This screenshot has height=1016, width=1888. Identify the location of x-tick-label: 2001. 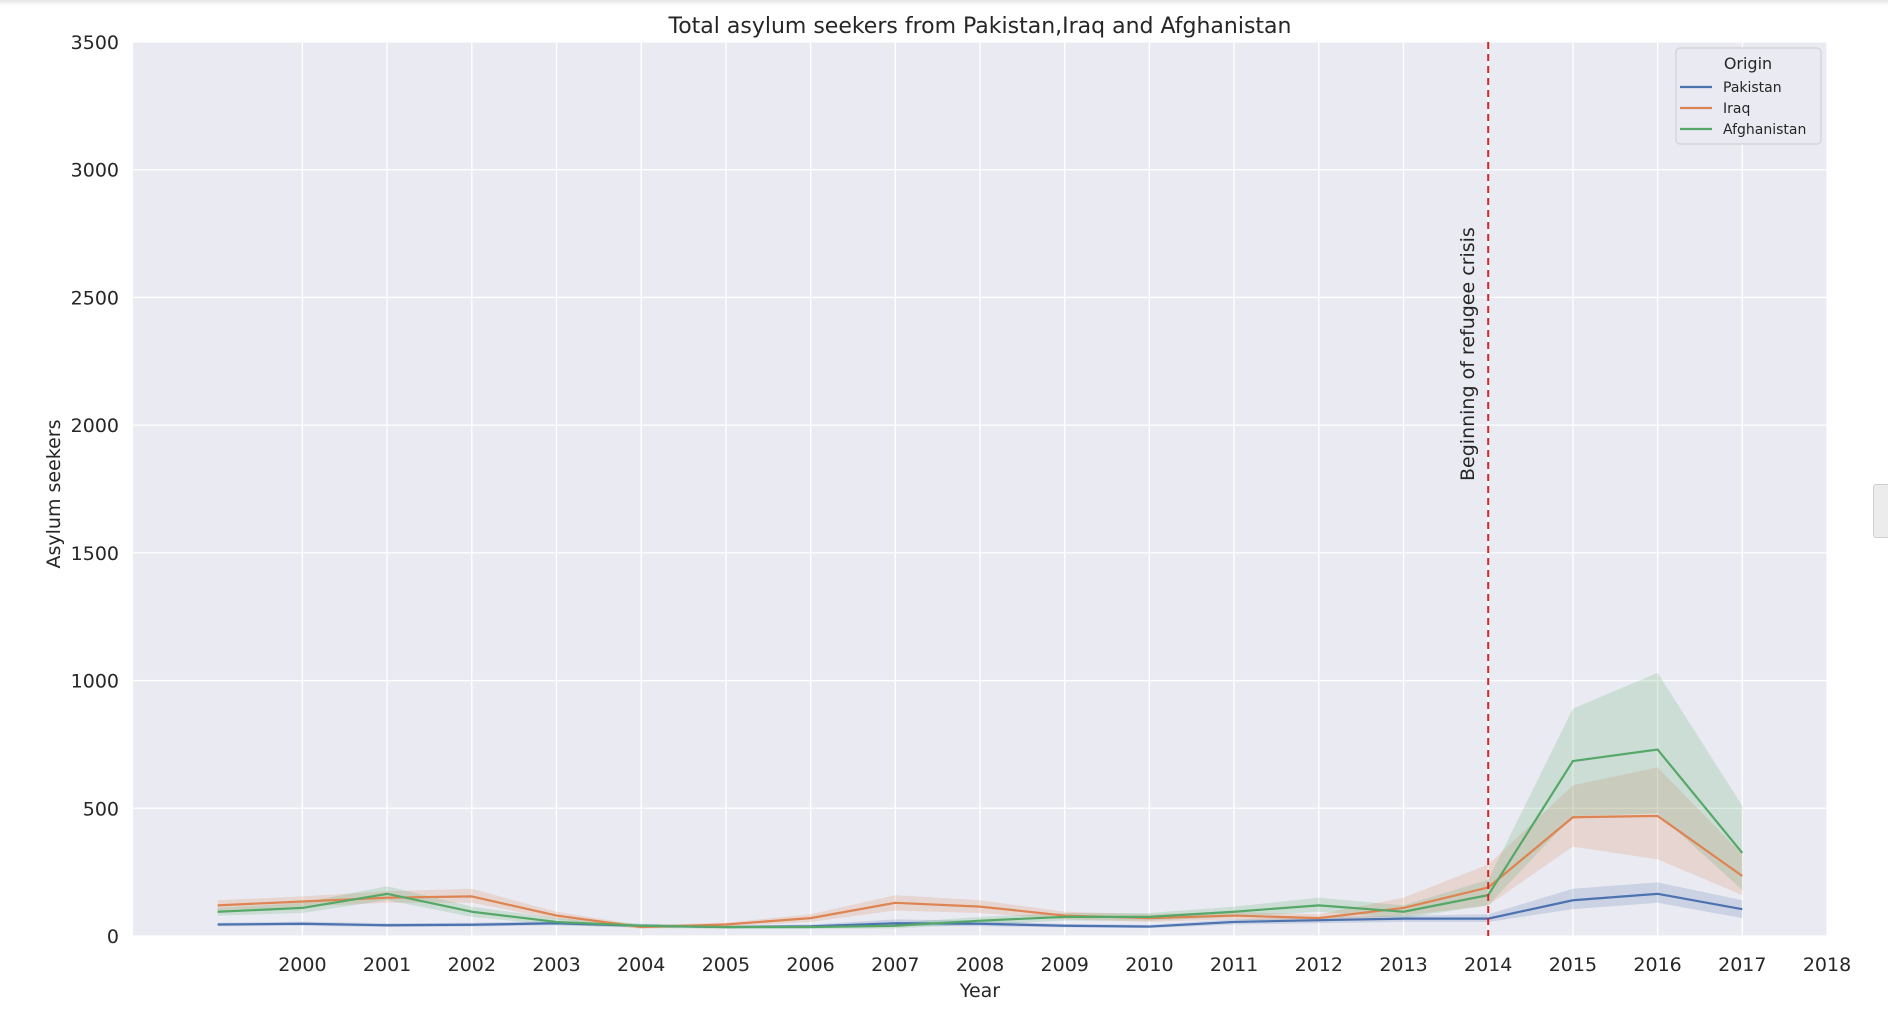
(387, 965).